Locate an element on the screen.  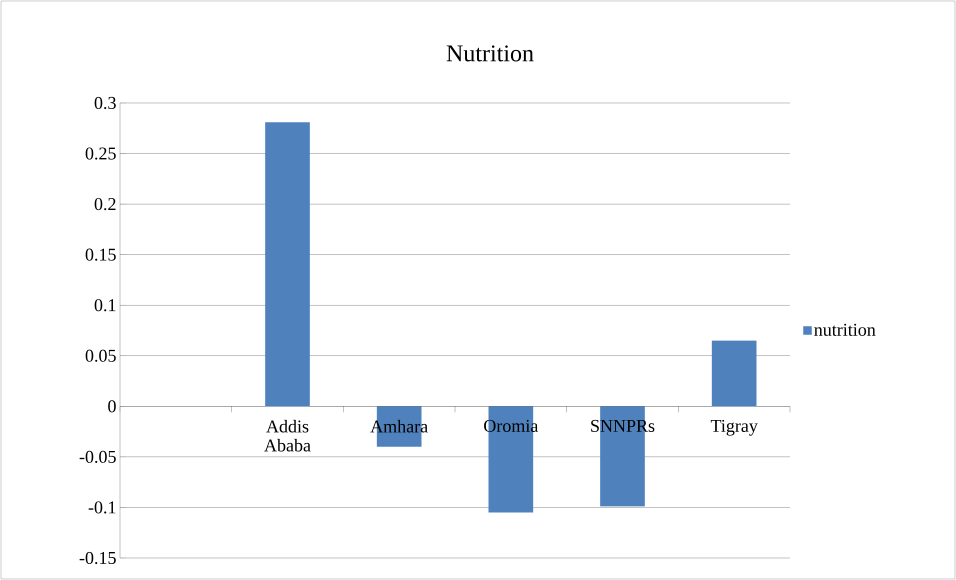
y-tick-label: 0.15 is located at coordinates (101, 254).